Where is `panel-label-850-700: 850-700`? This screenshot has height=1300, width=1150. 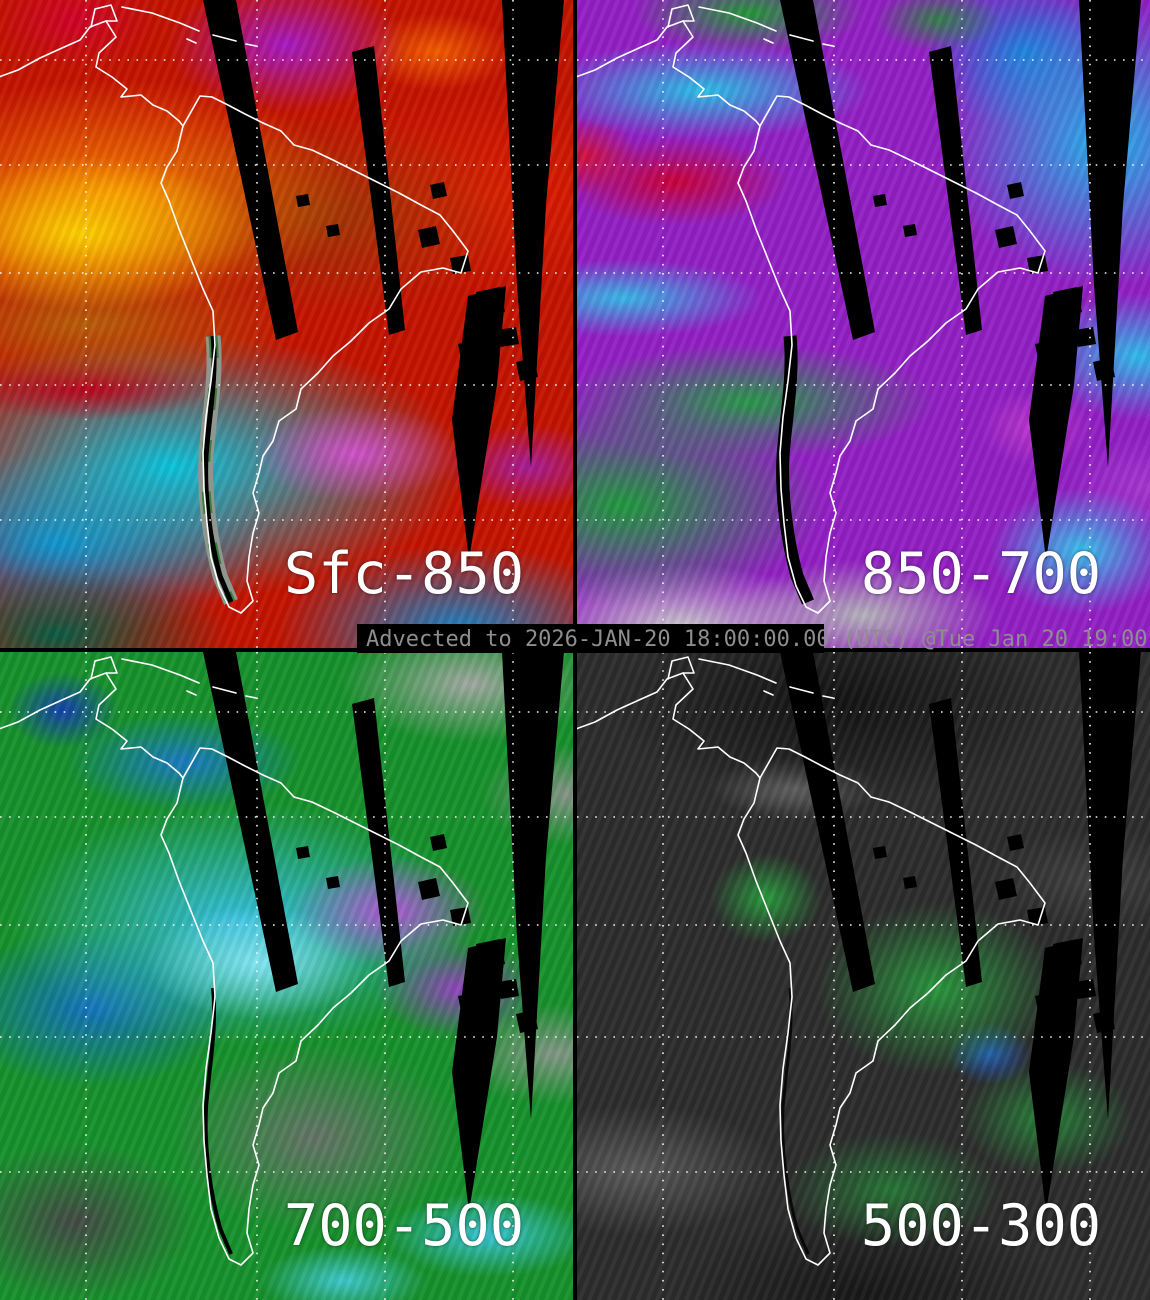 panel-label-850-700: 850-700 is located at coordinates (981, 574).